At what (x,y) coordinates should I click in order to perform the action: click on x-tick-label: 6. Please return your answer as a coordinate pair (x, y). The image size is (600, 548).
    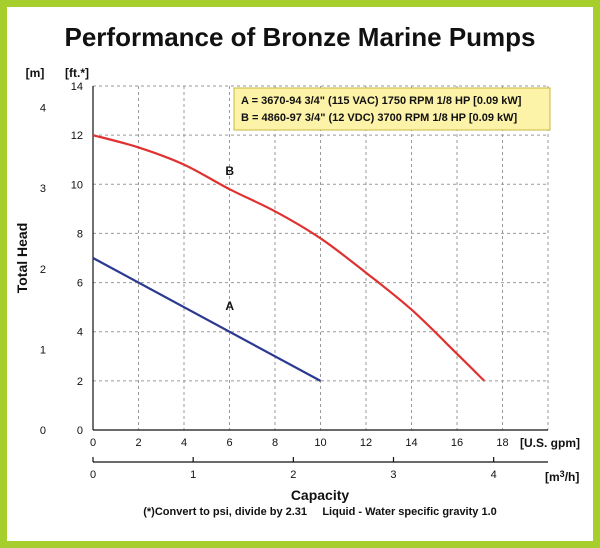
    Looking at the image, I should click on (229, 443).